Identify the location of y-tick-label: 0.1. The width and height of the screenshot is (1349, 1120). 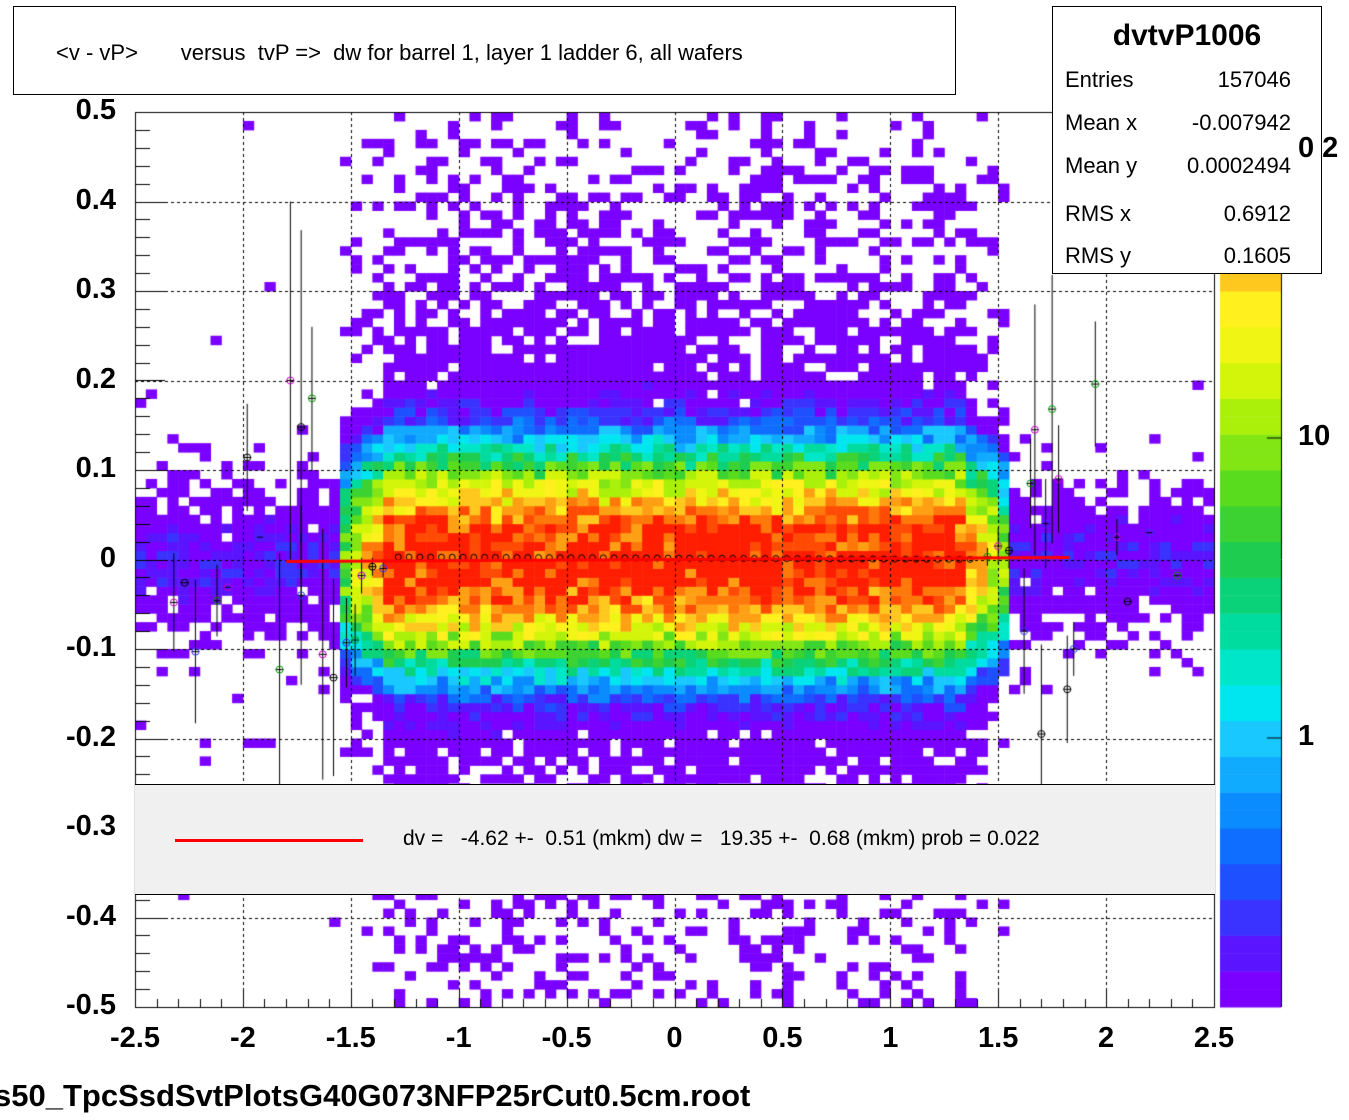
(95, 468).